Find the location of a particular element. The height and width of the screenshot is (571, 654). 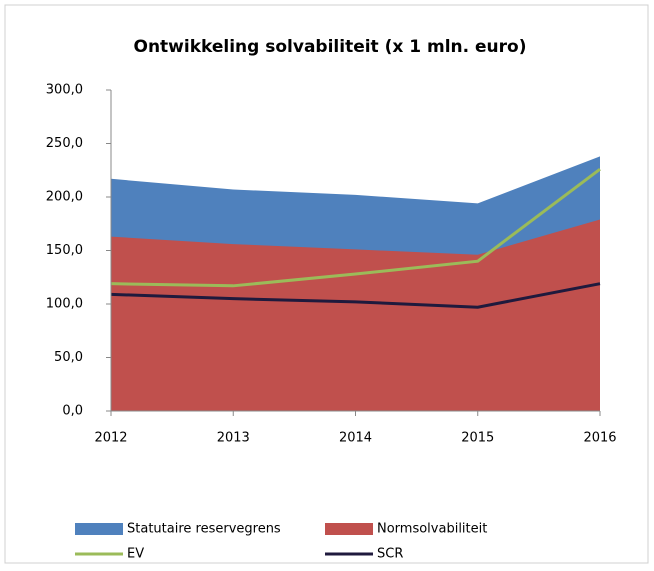

x-tick-label: 2014 is located at coordinates (355, 438).